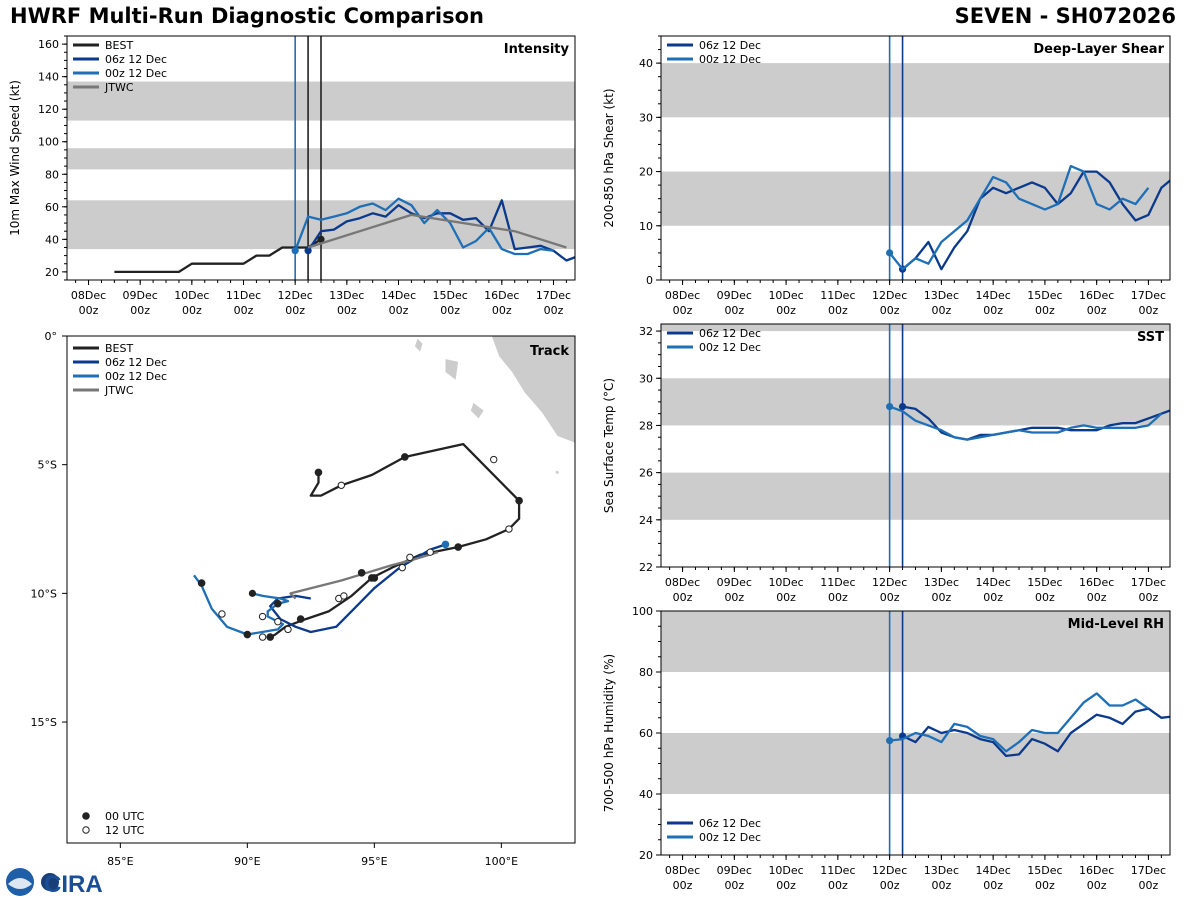  I want to click on track-run-start-marker, so click(445, 544).